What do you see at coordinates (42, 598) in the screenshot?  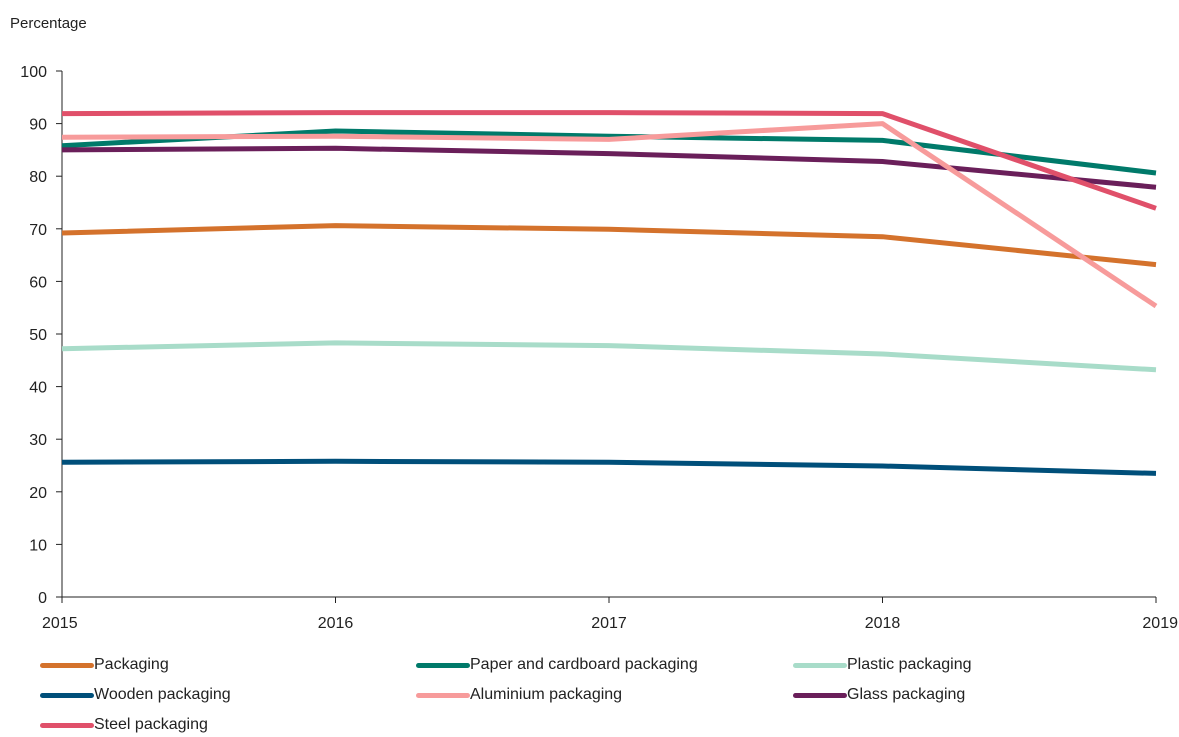 I see `y-tick-label: 0` at bounding box center [42, 598].